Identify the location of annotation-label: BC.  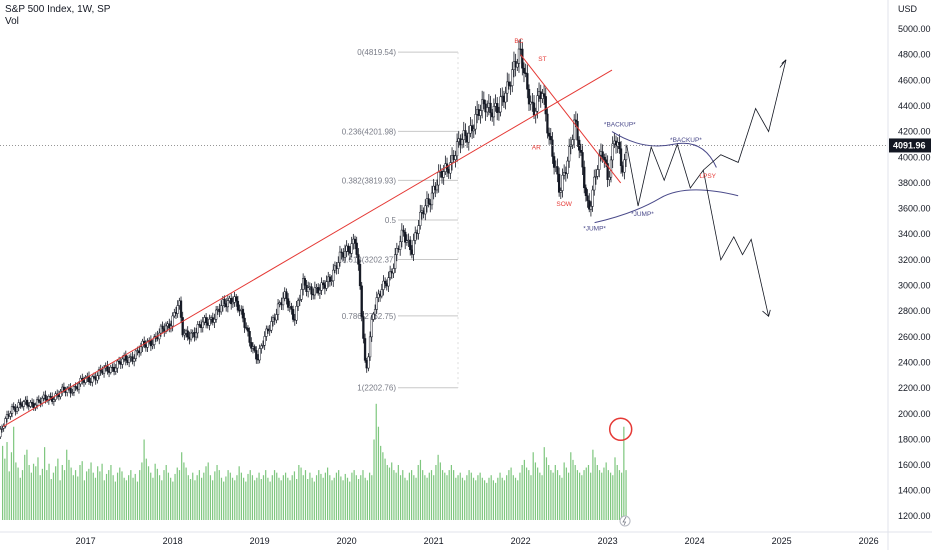
(518, 41).